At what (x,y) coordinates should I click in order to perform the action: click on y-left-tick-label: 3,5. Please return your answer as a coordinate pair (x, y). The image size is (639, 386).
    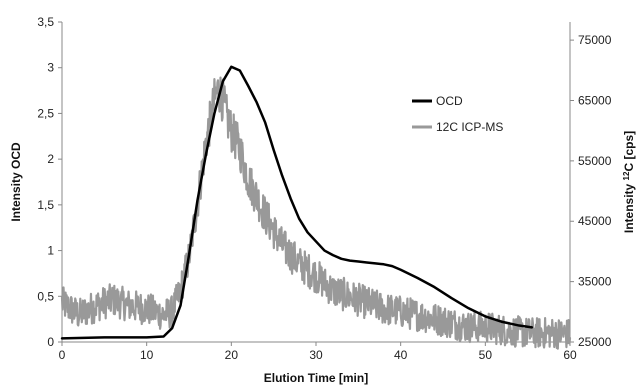
    Looking at the image, I should click on (45, 22).